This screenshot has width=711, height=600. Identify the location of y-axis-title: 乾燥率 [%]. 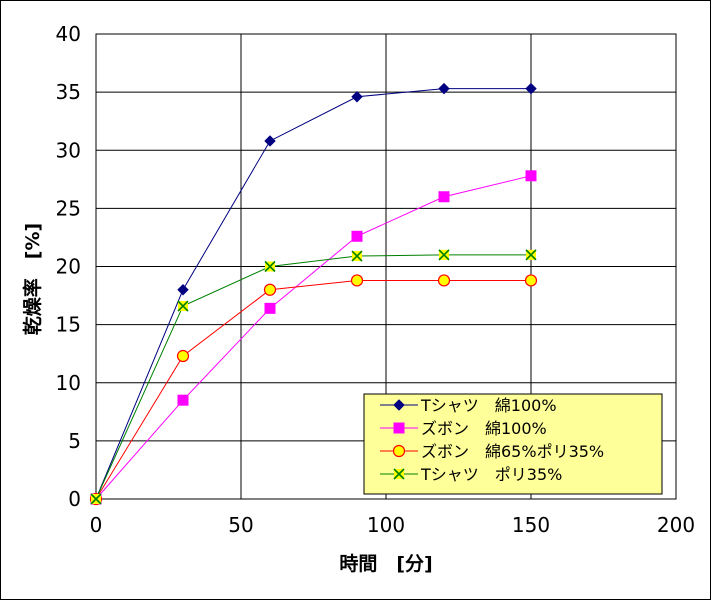
(32, 279).